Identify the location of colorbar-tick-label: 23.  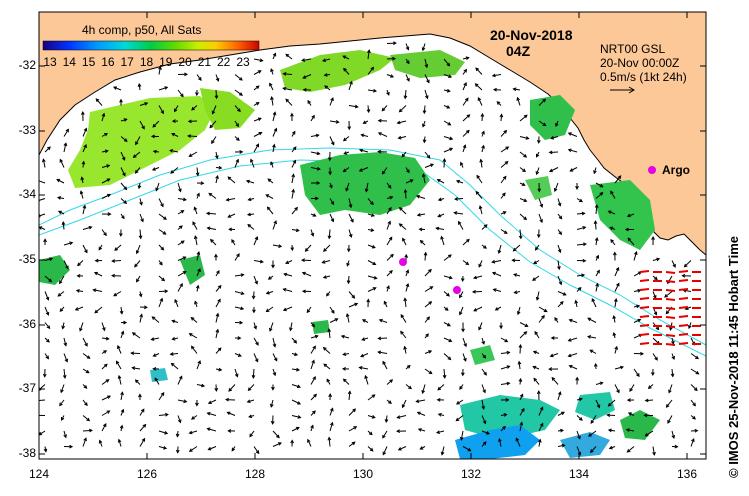
(243, 62).